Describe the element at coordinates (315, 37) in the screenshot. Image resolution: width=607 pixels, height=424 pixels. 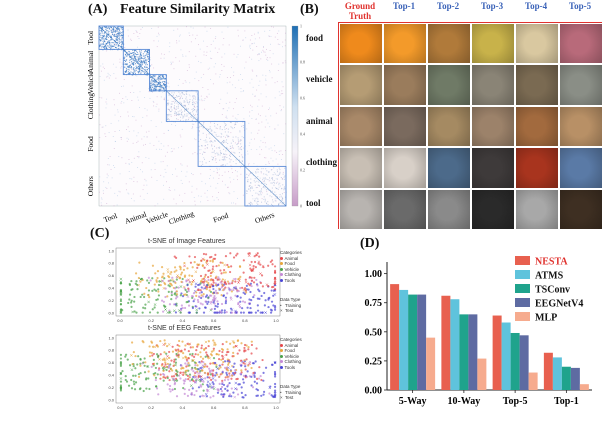
I see `row-label-food: food` at that location.